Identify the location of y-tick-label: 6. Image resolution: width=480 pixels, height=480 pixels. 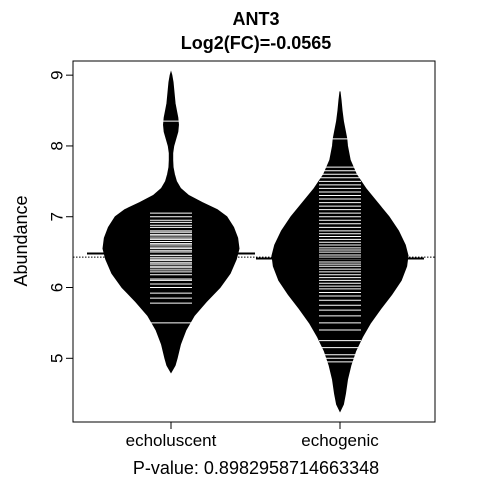
(56, 287).